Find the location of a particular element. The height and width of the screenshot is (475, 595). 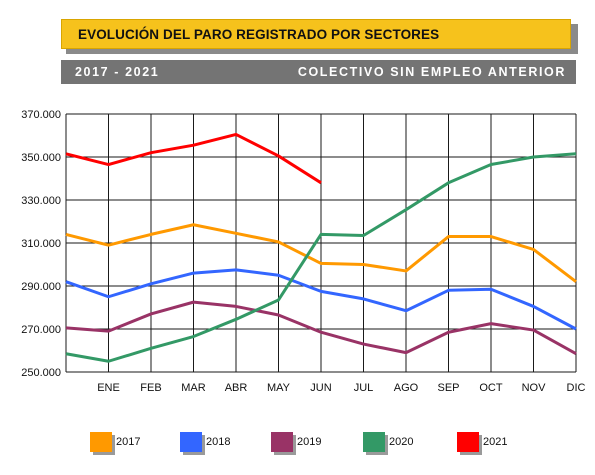

legend-label: 2019 is located at coordinates (309, 442).